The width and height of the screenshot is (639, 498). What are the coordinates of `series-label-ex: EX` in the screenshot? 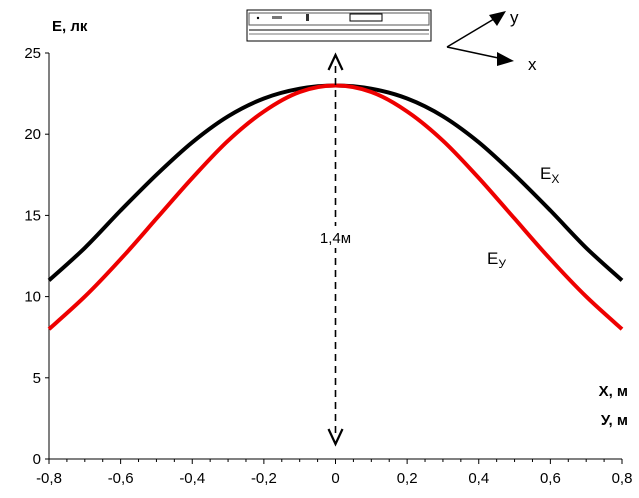 It's located at (549, 175).